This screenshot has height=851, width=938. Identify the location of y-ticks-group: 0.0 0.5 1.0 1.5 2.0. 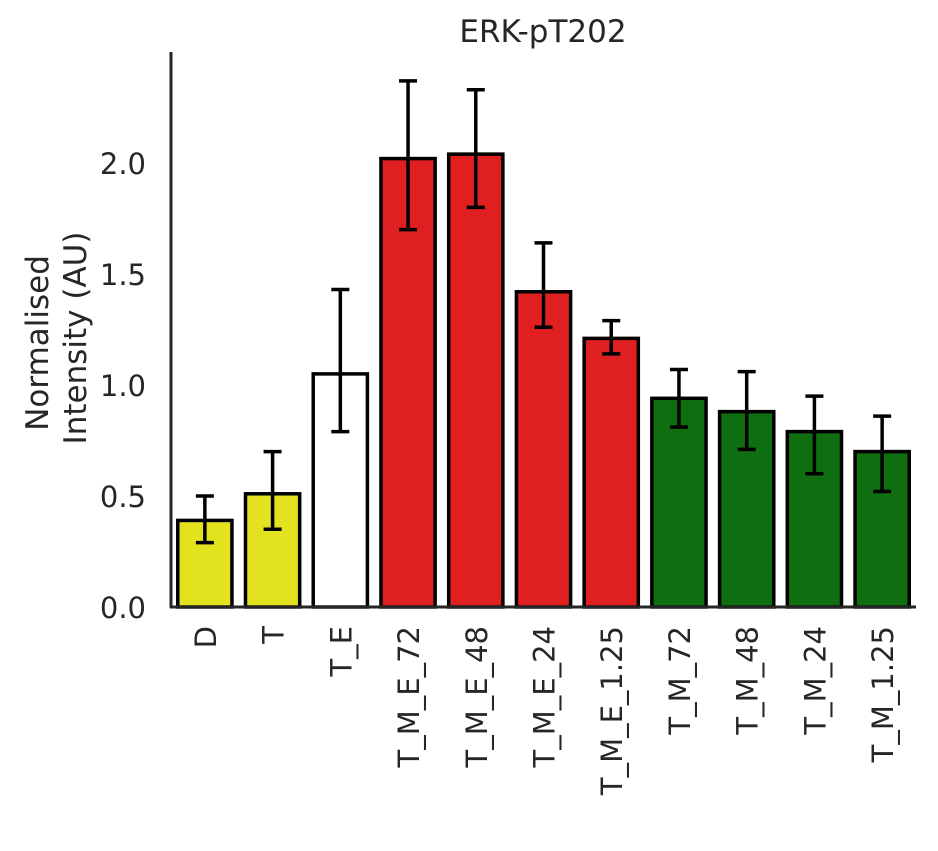
(123, 386).